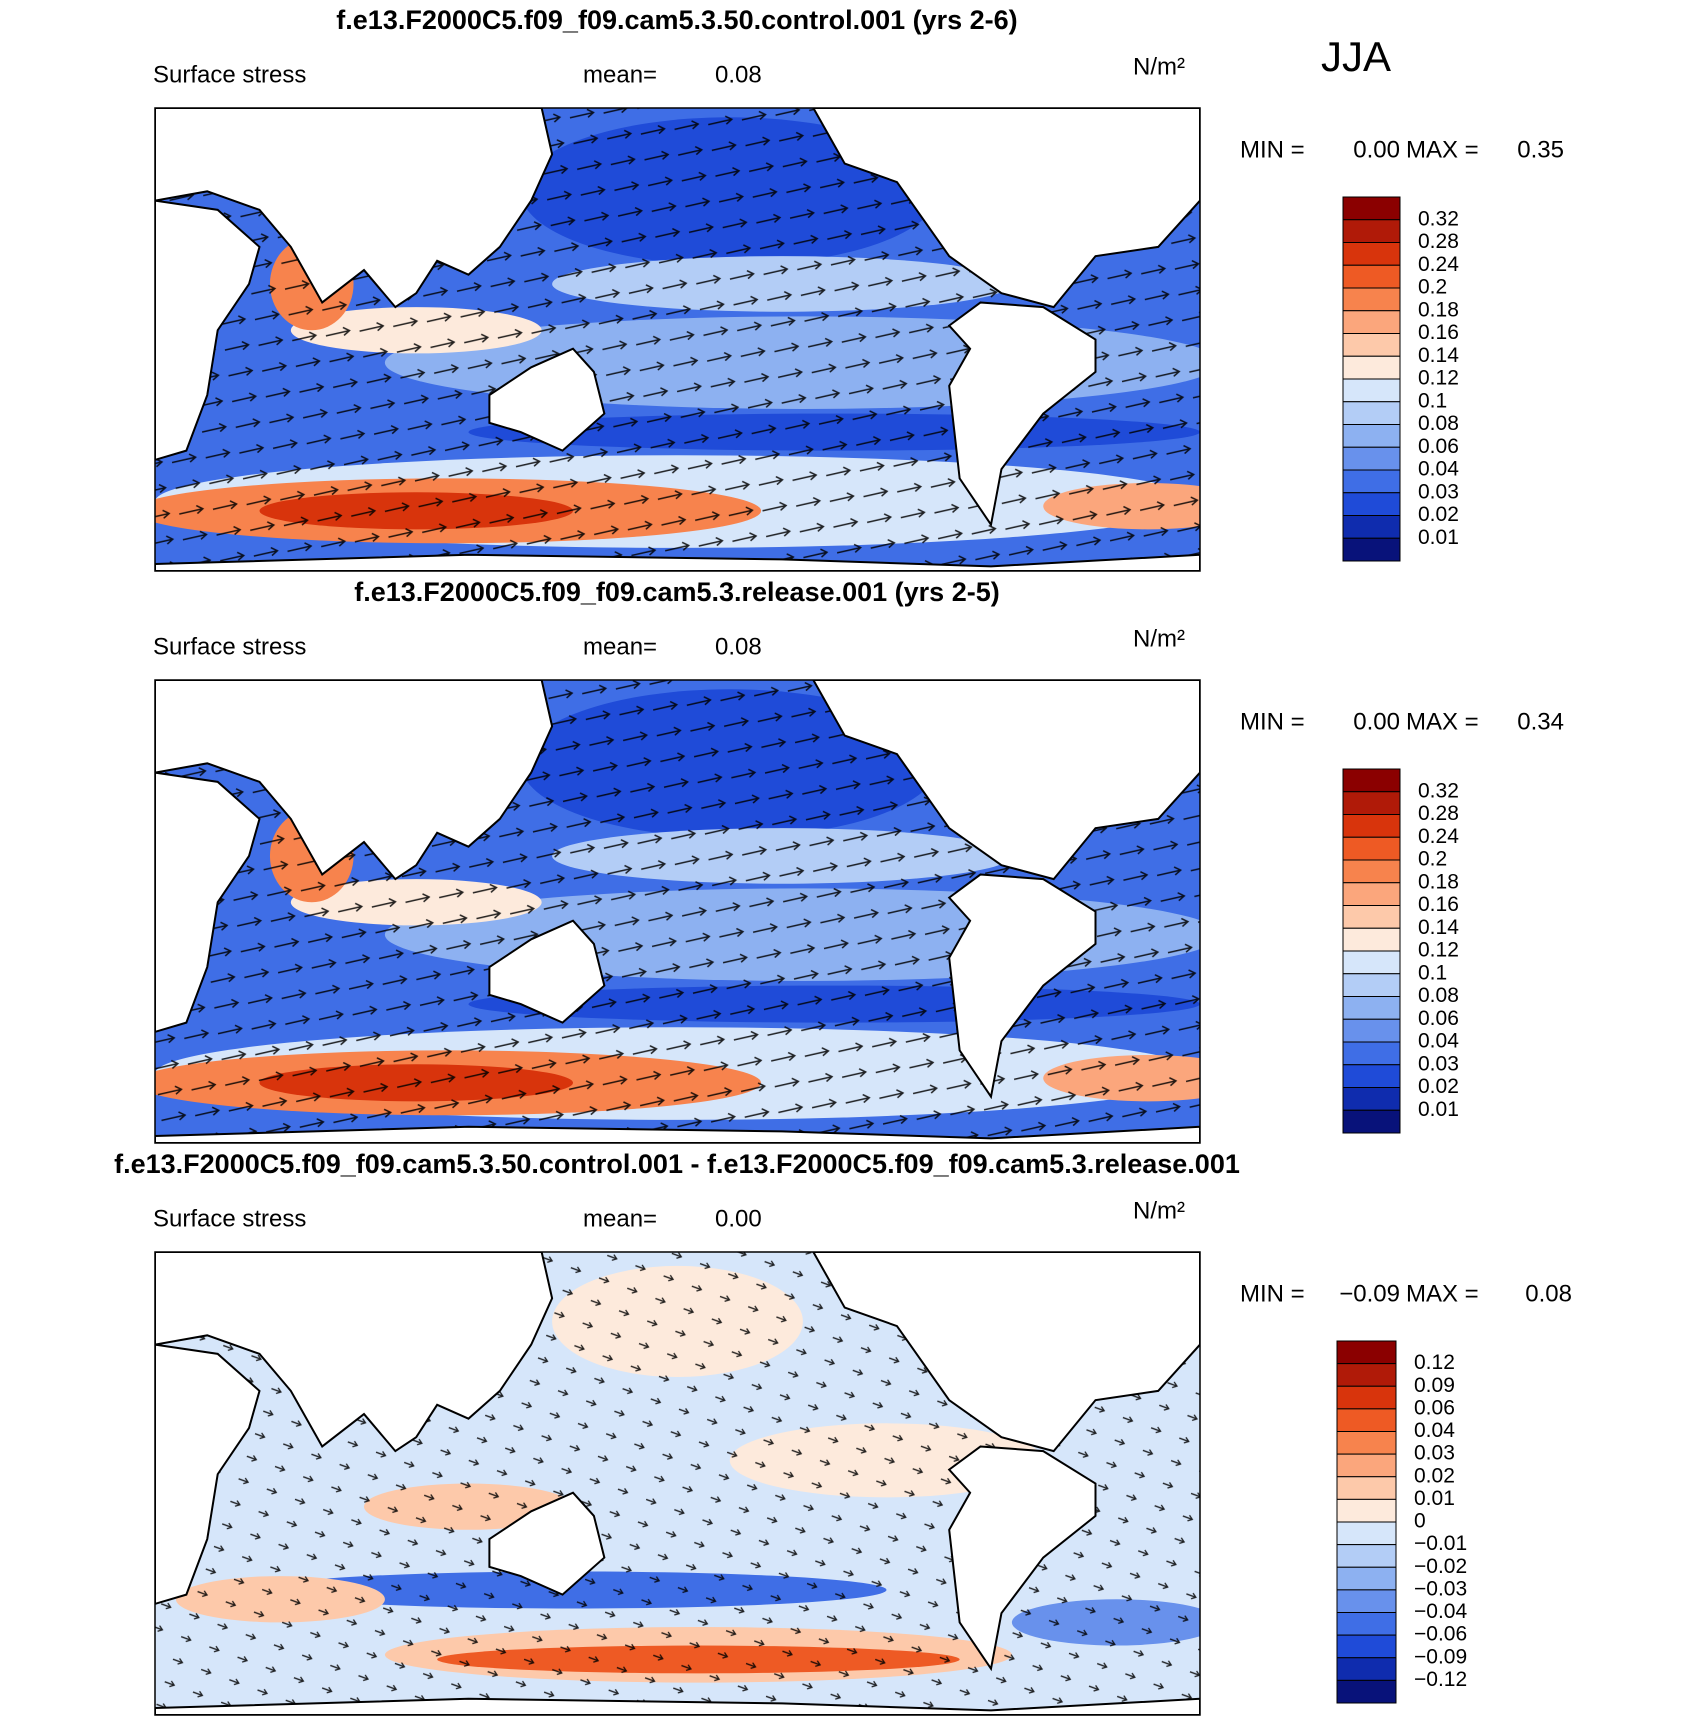 The image size is (1691, 1730). What do you see at coordinates (1438, 927) in the screenshot?
I see `colorbar-label: 0.14` at bounding box center [1438, 927].